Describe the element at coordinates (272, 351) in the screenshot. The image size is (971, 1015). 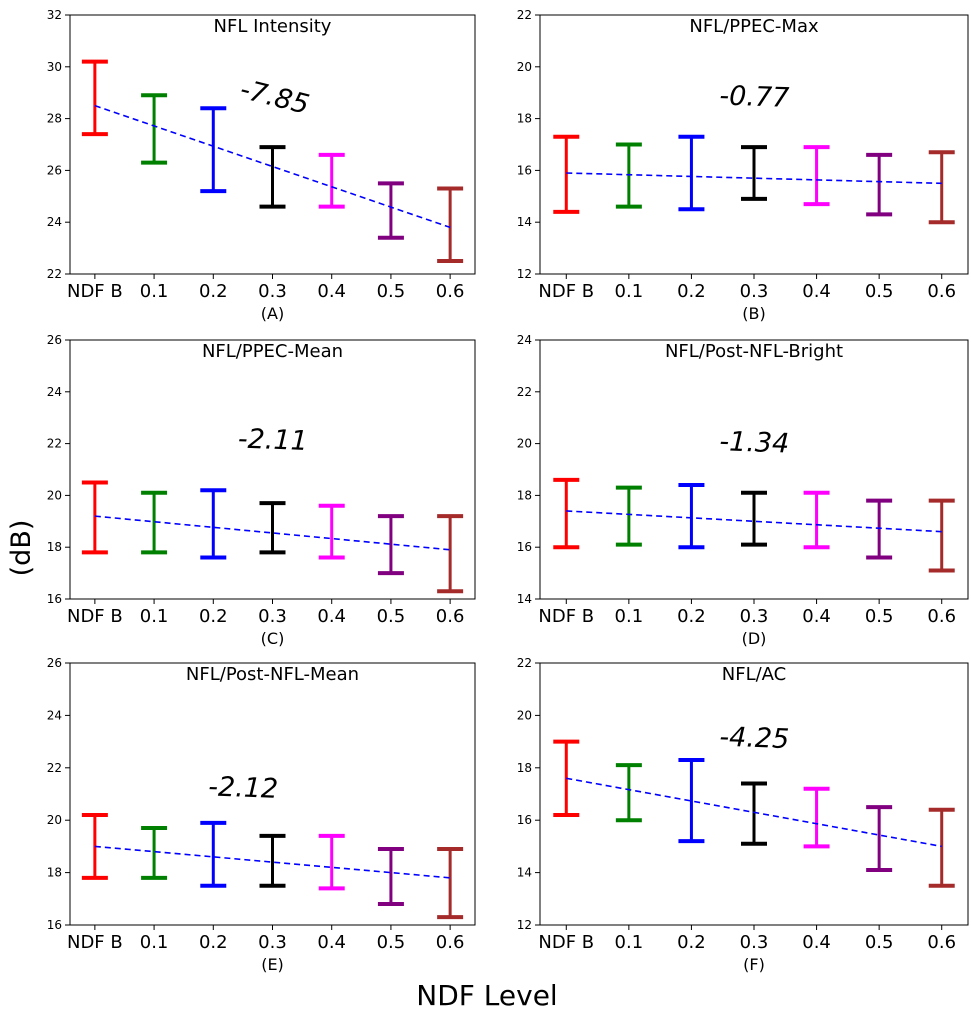
I see `chart-title: NFL/PPEC-Mean` at that location.